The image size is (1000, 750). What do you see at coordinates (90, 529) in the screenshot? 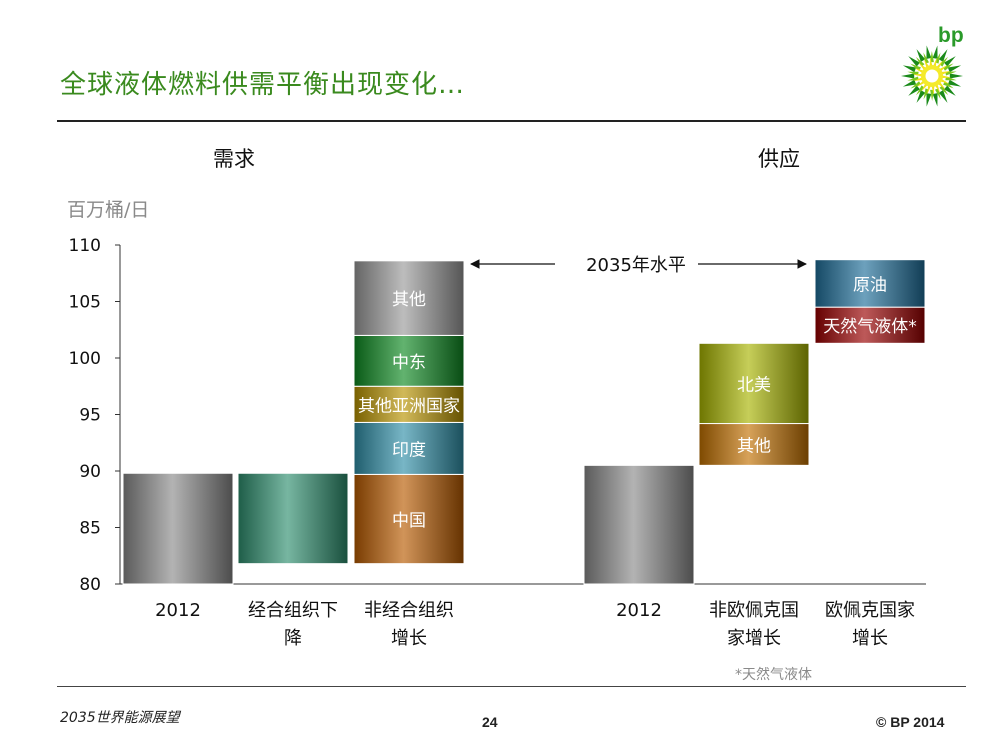
I see `y-tick-label: 85` at bounding box center [90, 529].